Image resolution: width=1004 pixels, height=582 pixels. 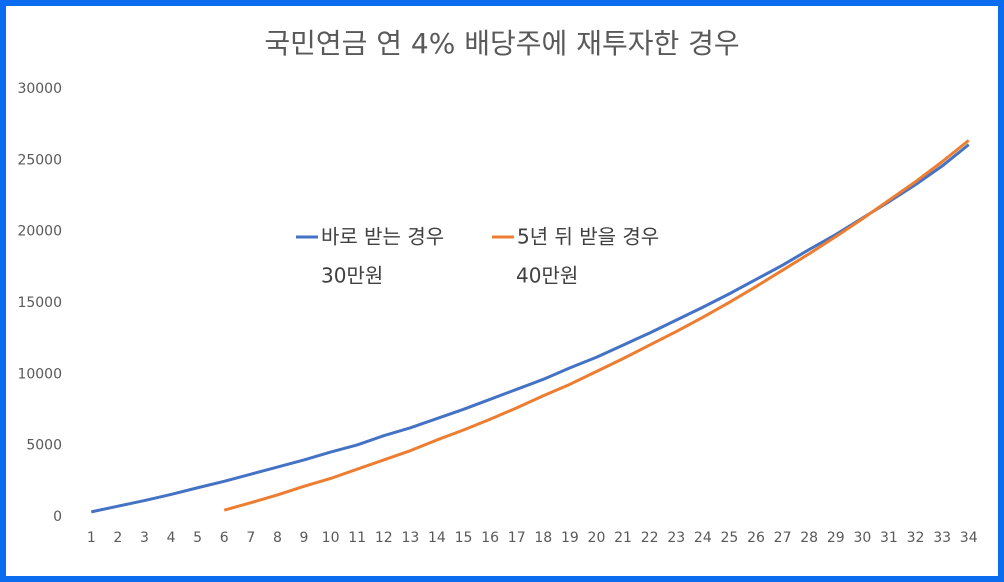 What do you see at coordinates (304, 538) in the screenshot?
I see `x-tick-label: 9` at bounding box center [304, 538].